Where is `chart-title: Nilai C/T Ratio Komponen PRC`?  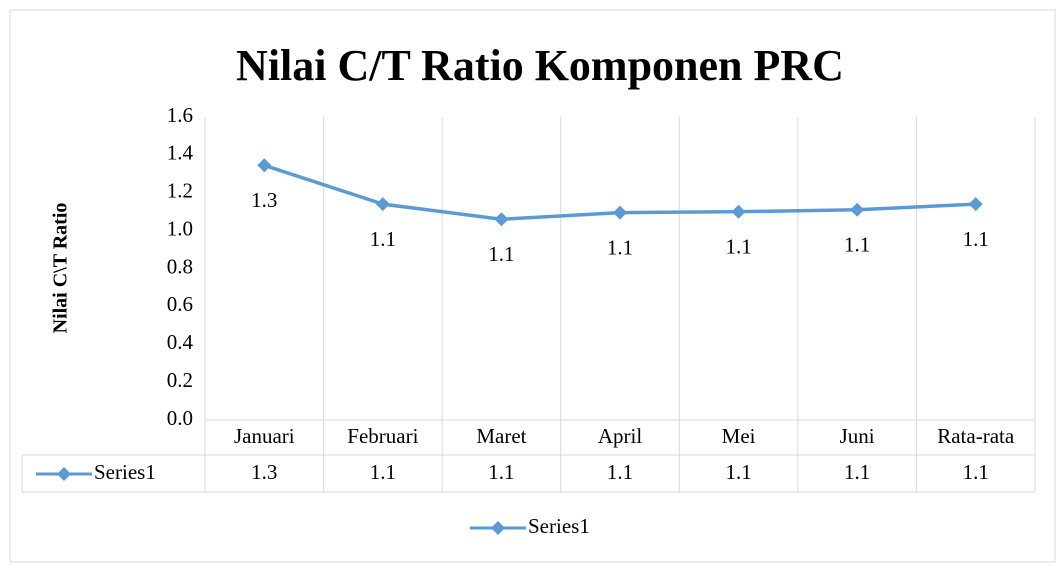 chart-title: Nilai C/T Ratio Komponen PRC is located at coordinates (540, 65).